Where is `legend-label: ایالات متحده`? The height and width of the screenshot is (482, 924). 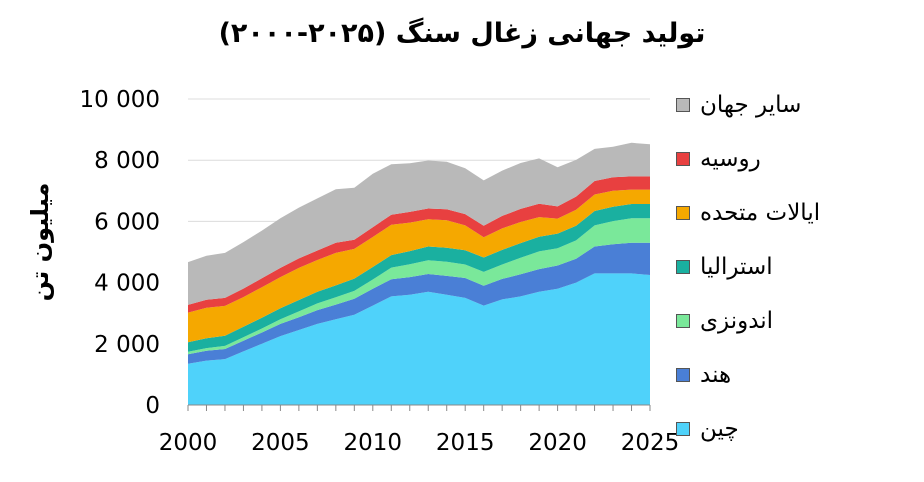
legend-label: ایالات متحده is located at coordinates (760, 213).